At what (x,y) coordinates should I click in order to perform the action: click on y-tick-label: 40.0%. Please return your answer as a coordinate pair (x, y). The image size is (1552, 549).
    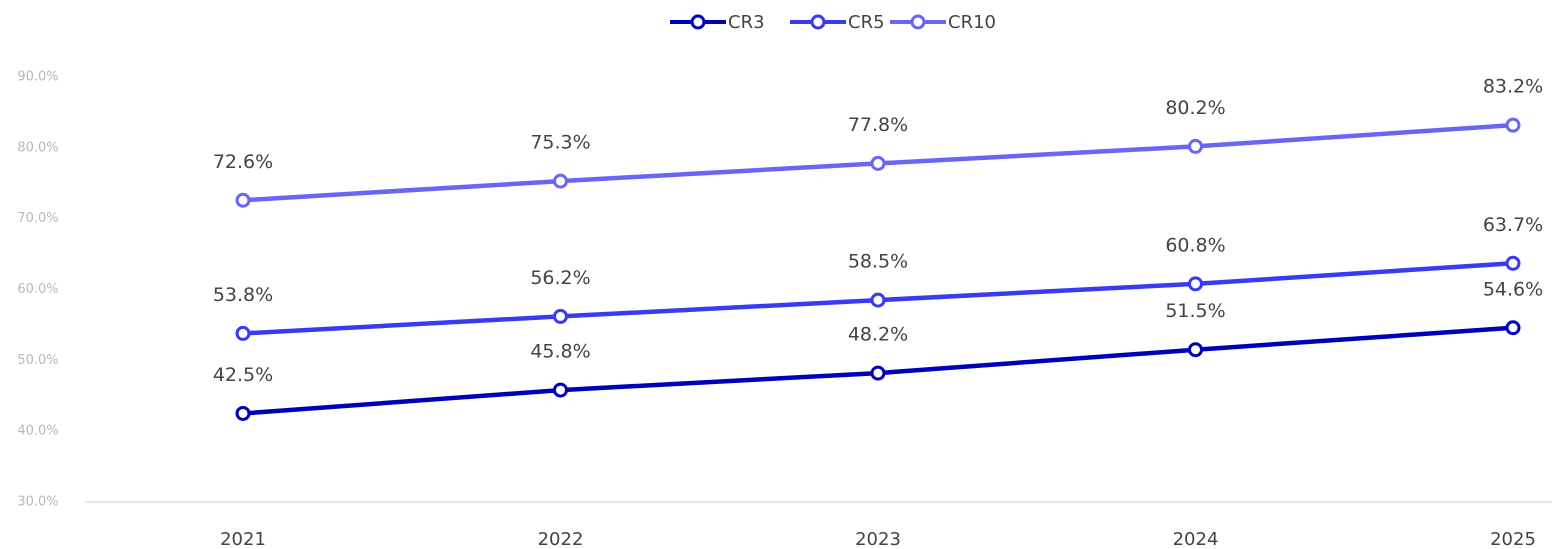
    Looking at the image, I should click on (37, 431).